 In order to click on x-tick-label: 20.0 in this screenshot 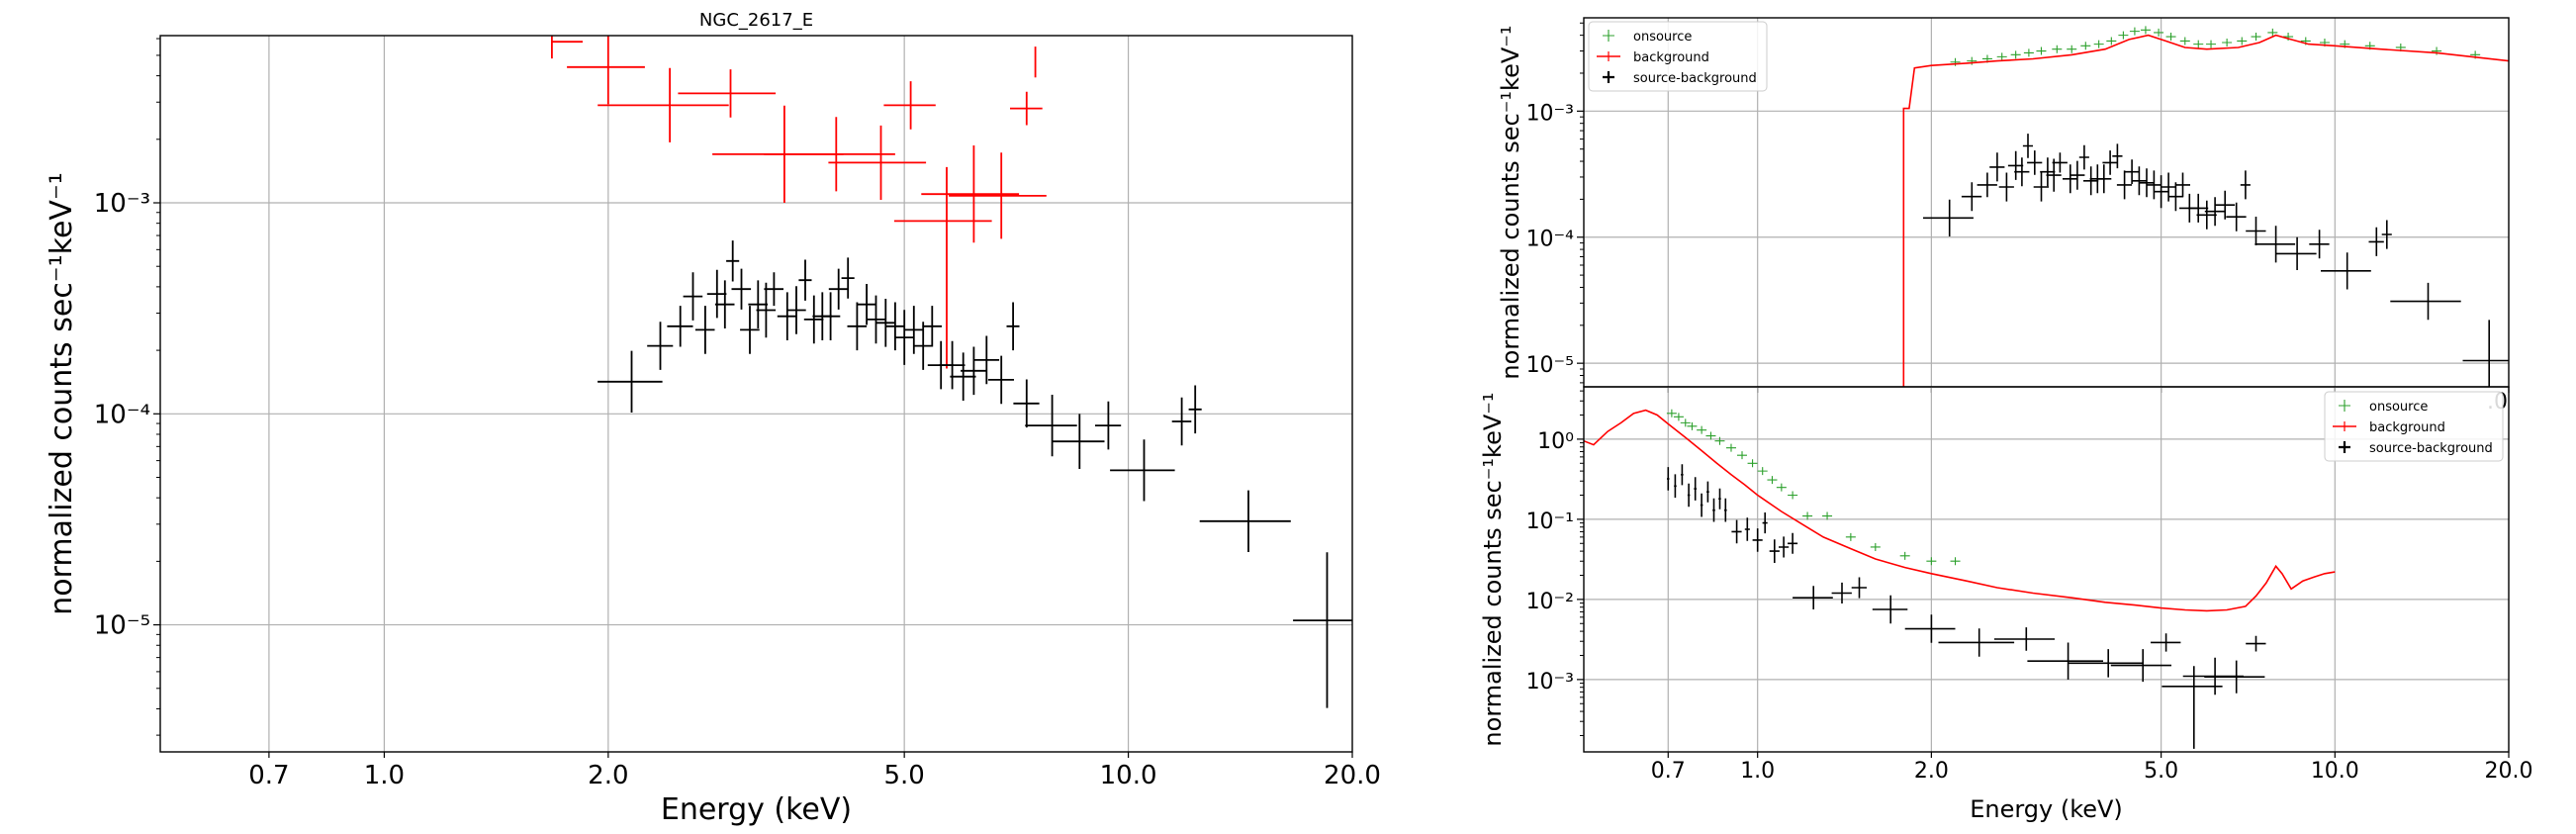, I will do `click(1352, 775)`.